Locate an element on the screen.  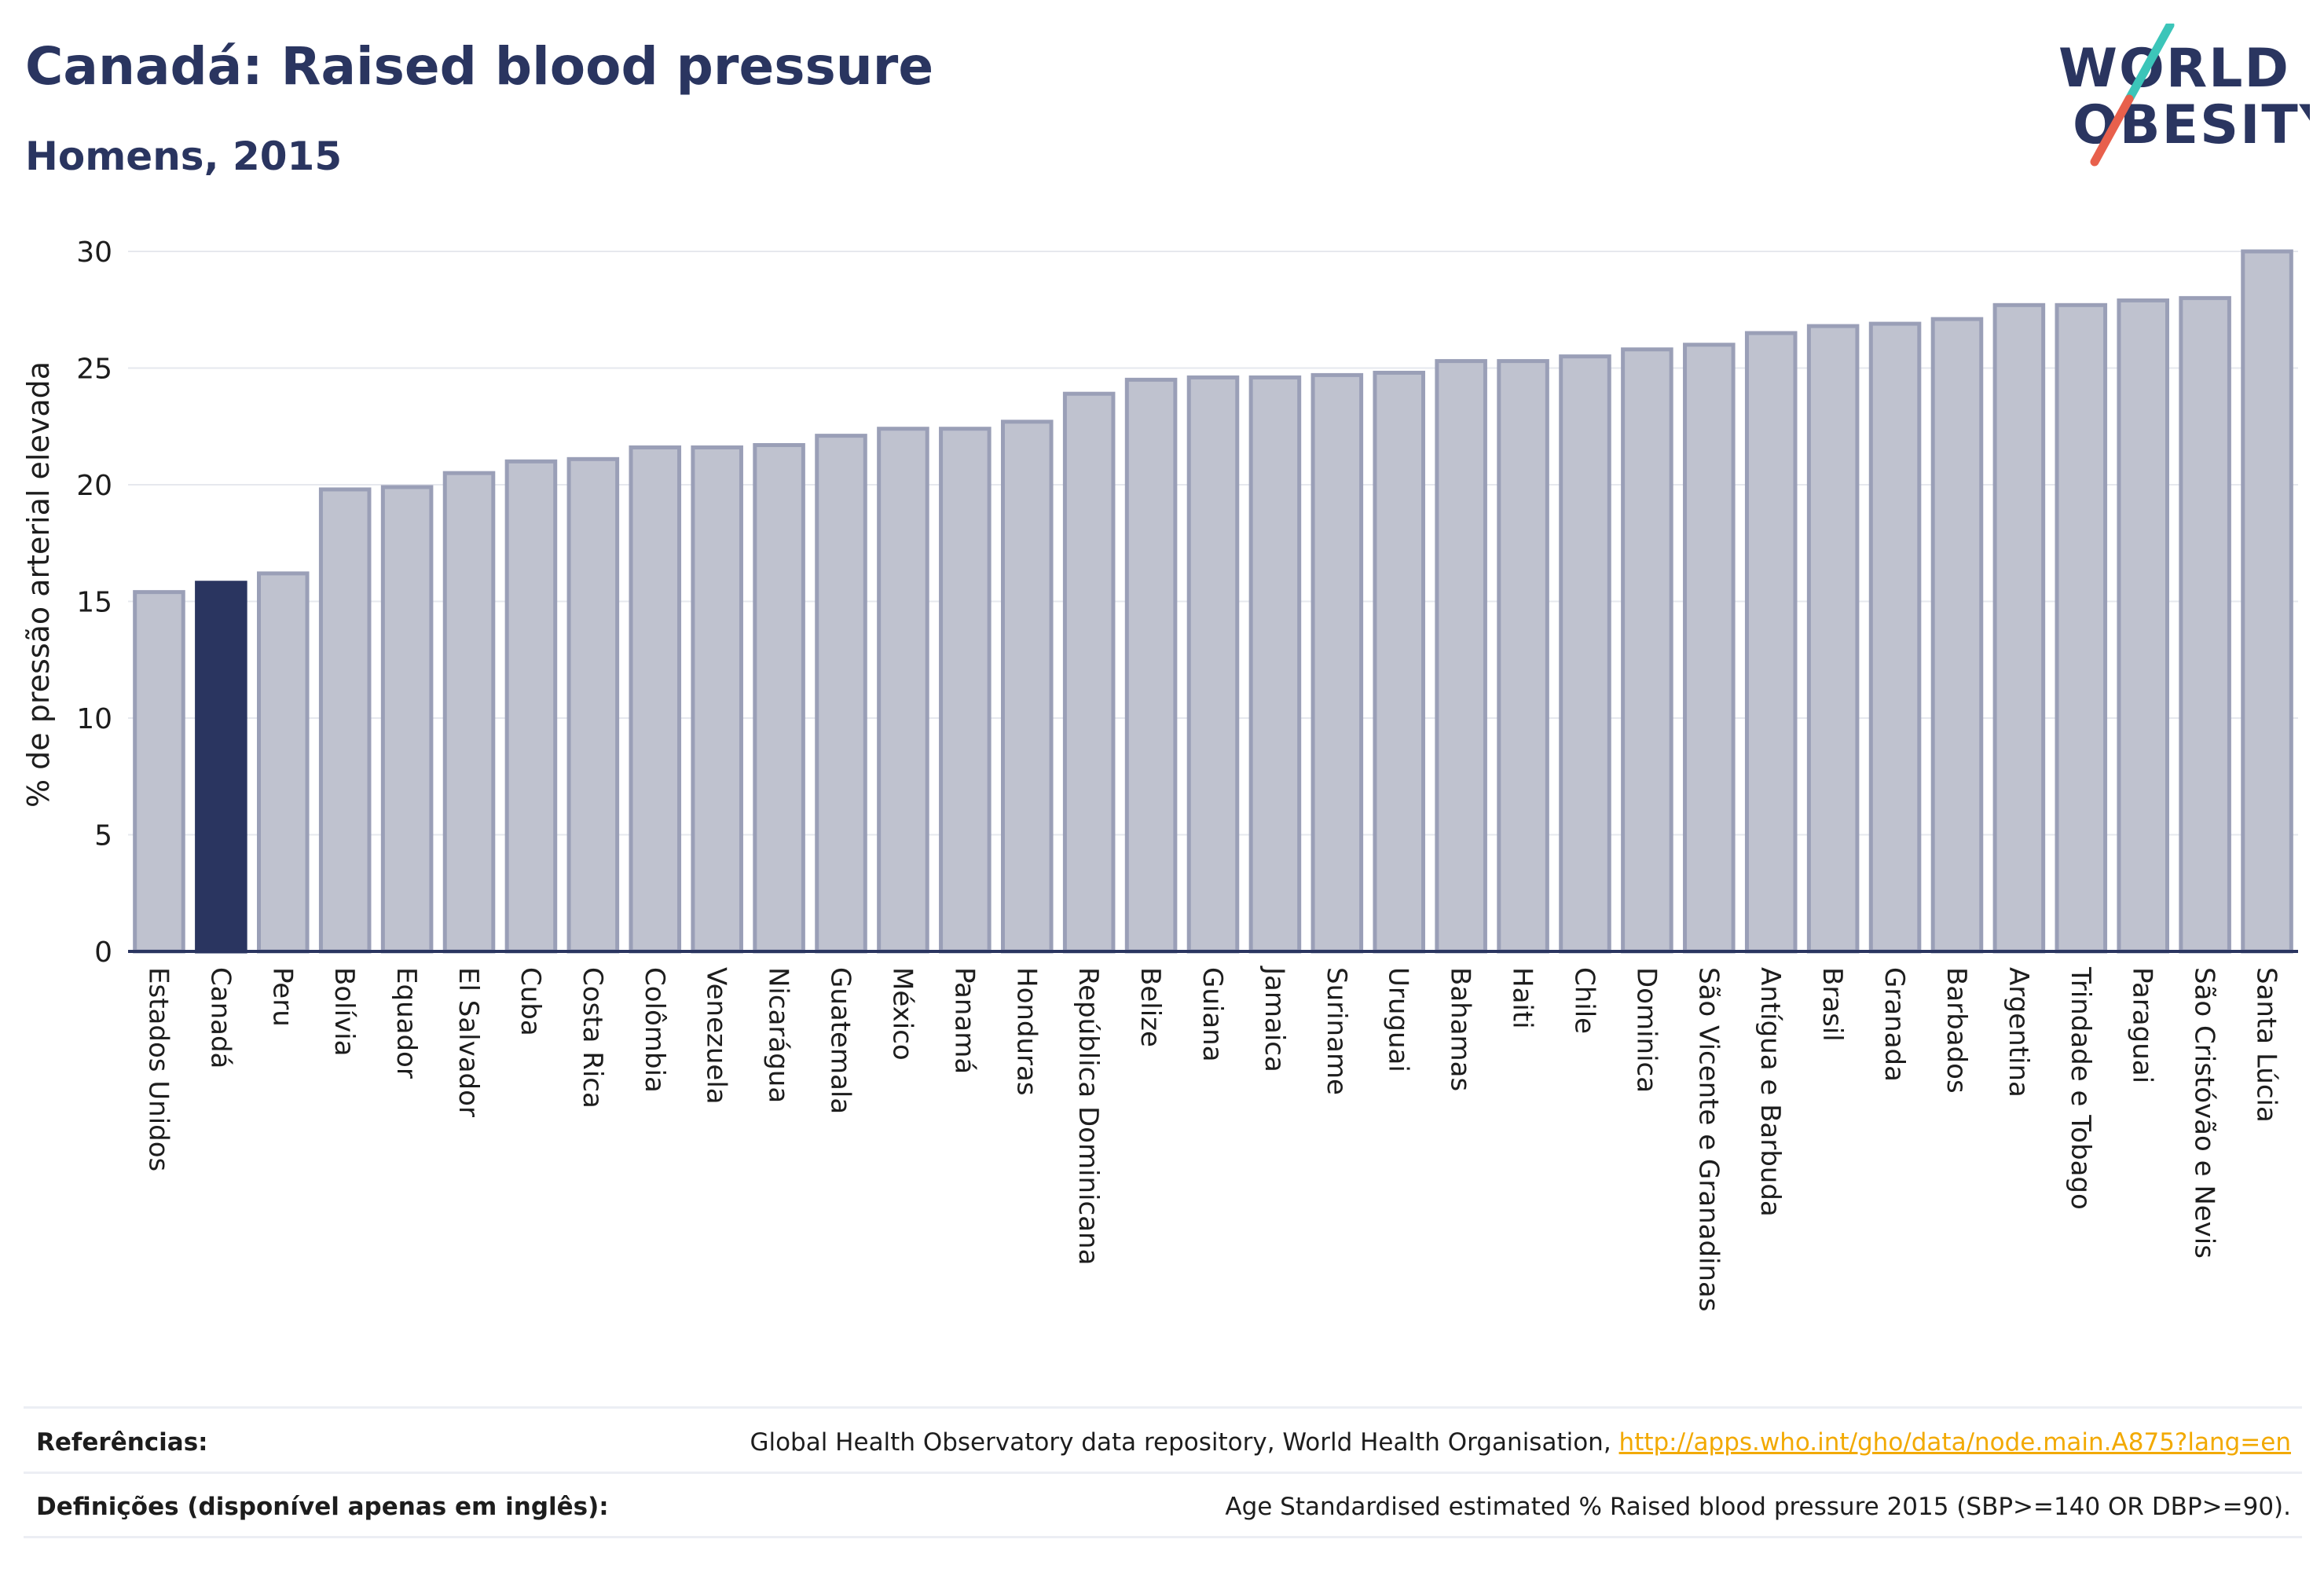
logo-word-world: WORLD is located at coordinates (2174, 69).